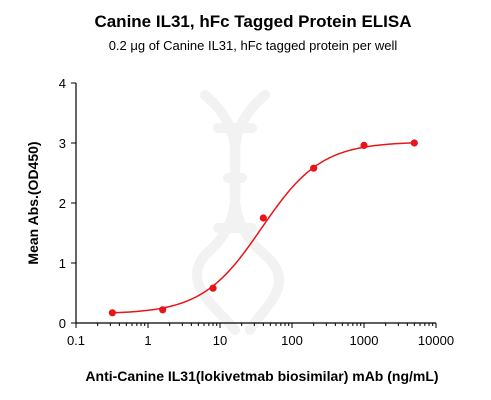 The height and width of the screenshot is (400, 491). I want to click on x-tick-label: 0.1, so click(76, 340).